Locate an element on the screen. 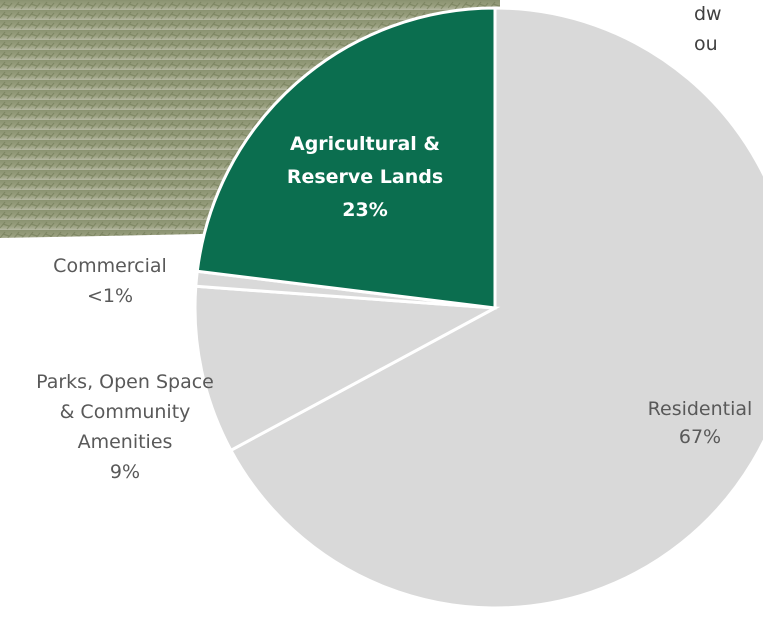 This screenshot has height=617, width=763. value-label: 23% is located at coordinates (364, 210).